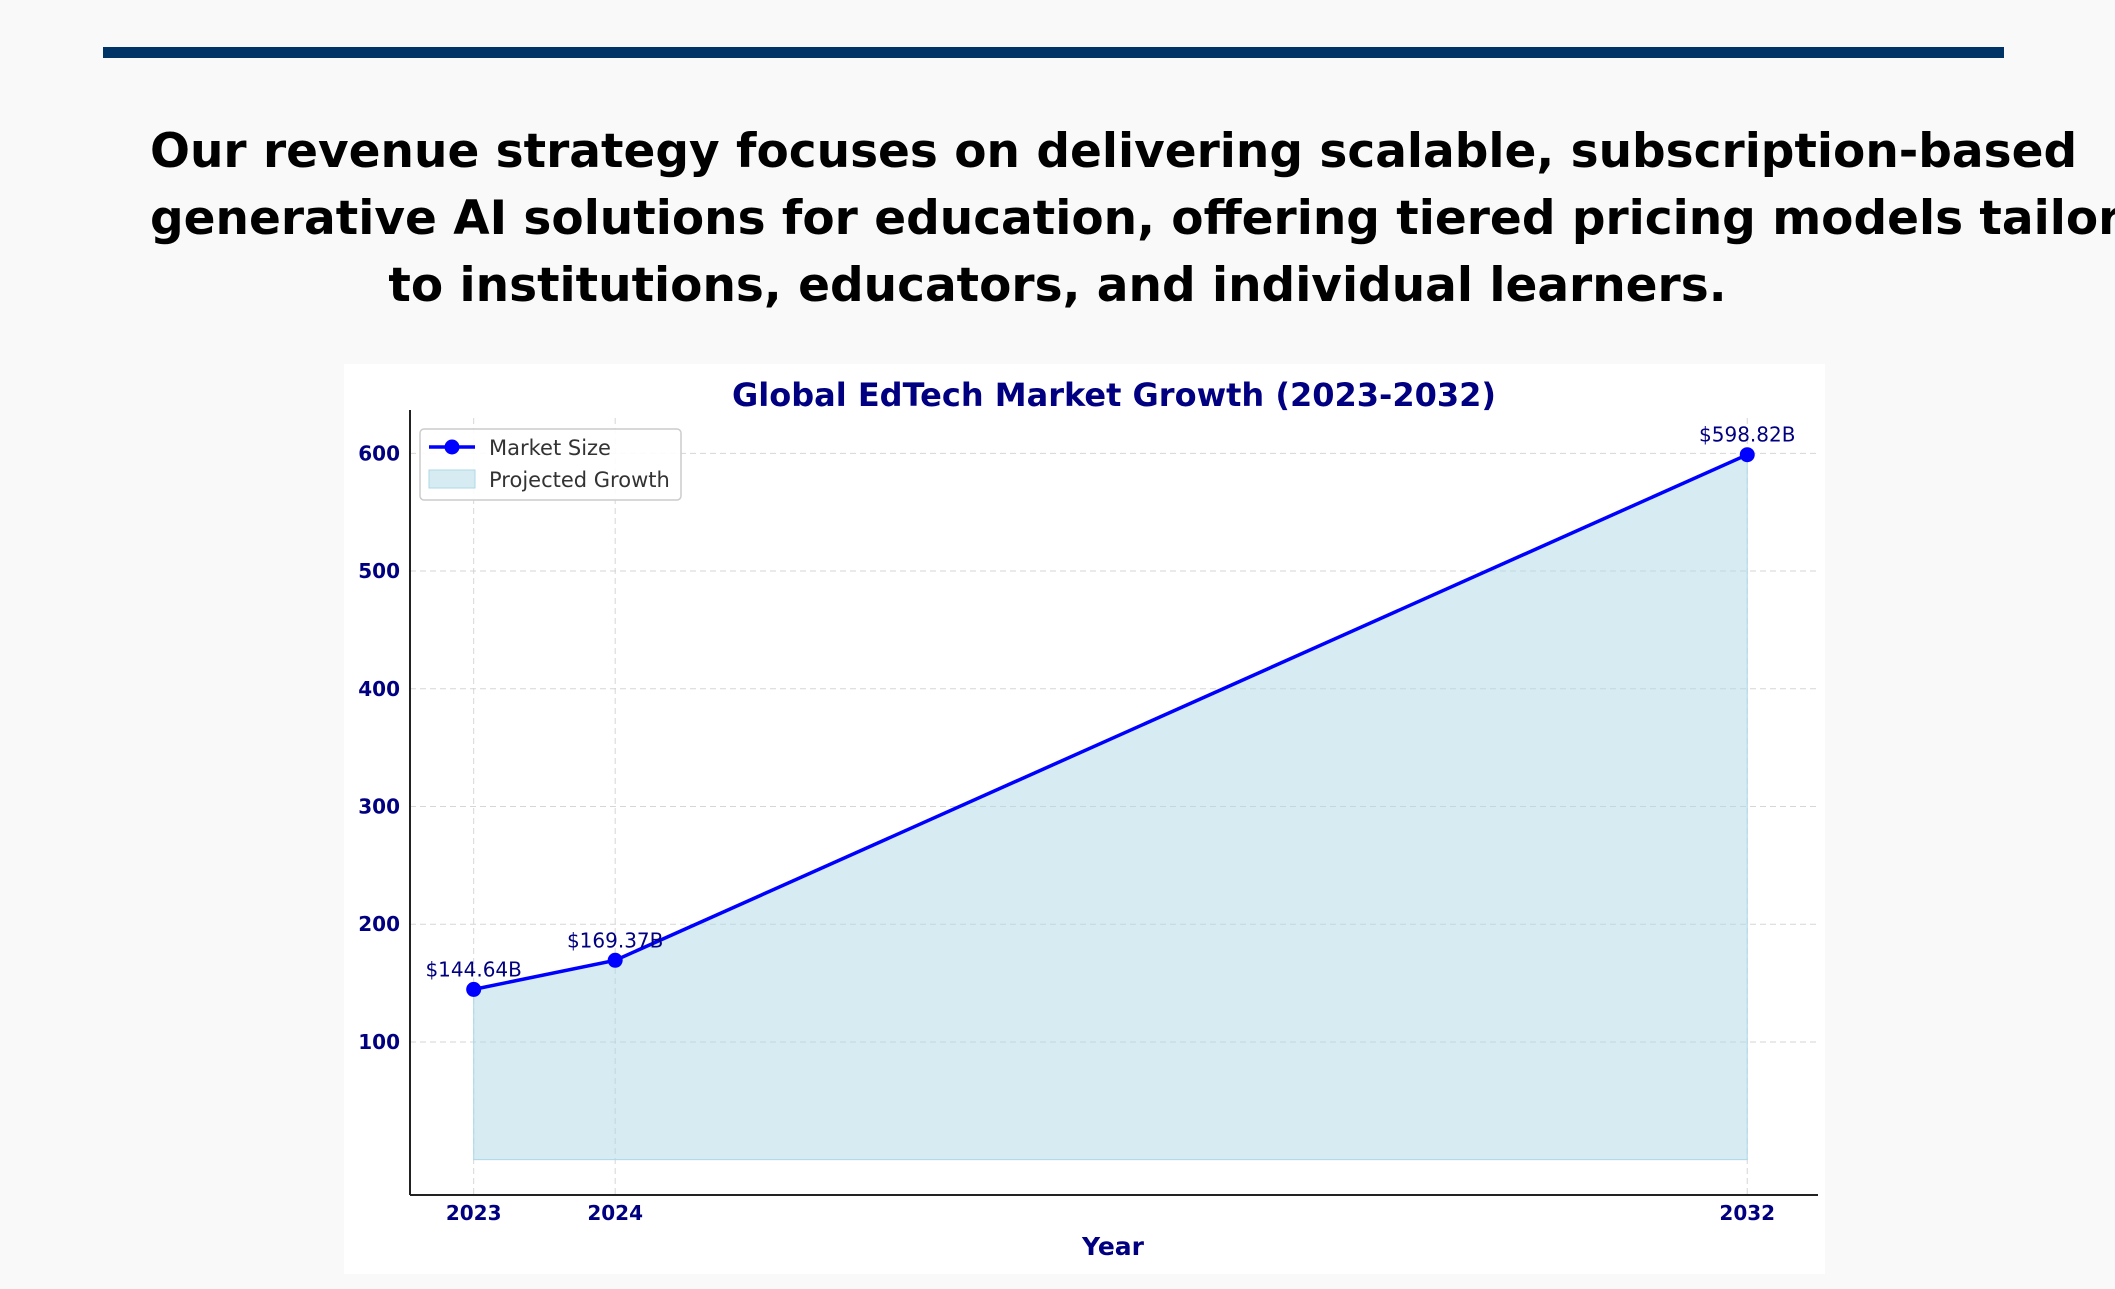 Image resolution: width=2115 pixels, height=1289 pixels. What do you see at coordinates (379, 807) in the screenshot?
I see `y-tick-label-300: 300` at bounding box center [379, 807].